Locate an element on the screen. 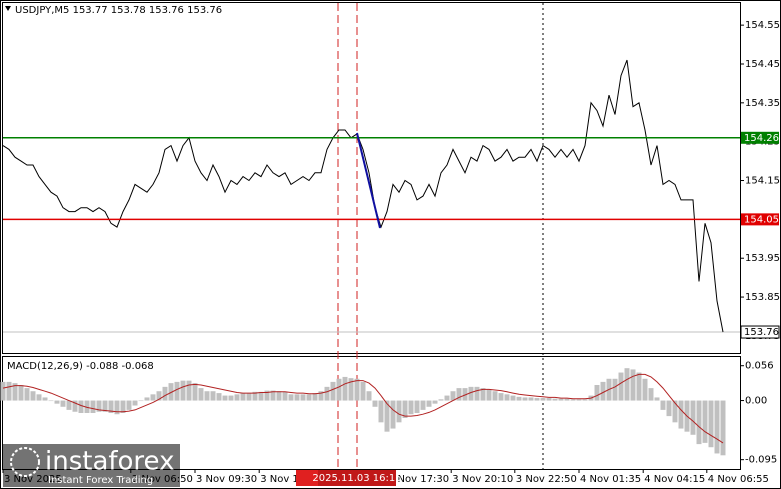 The height and width of the screenshot is (489, 781). y-tick-label: 154.55 is located at coordinates (762, 25).